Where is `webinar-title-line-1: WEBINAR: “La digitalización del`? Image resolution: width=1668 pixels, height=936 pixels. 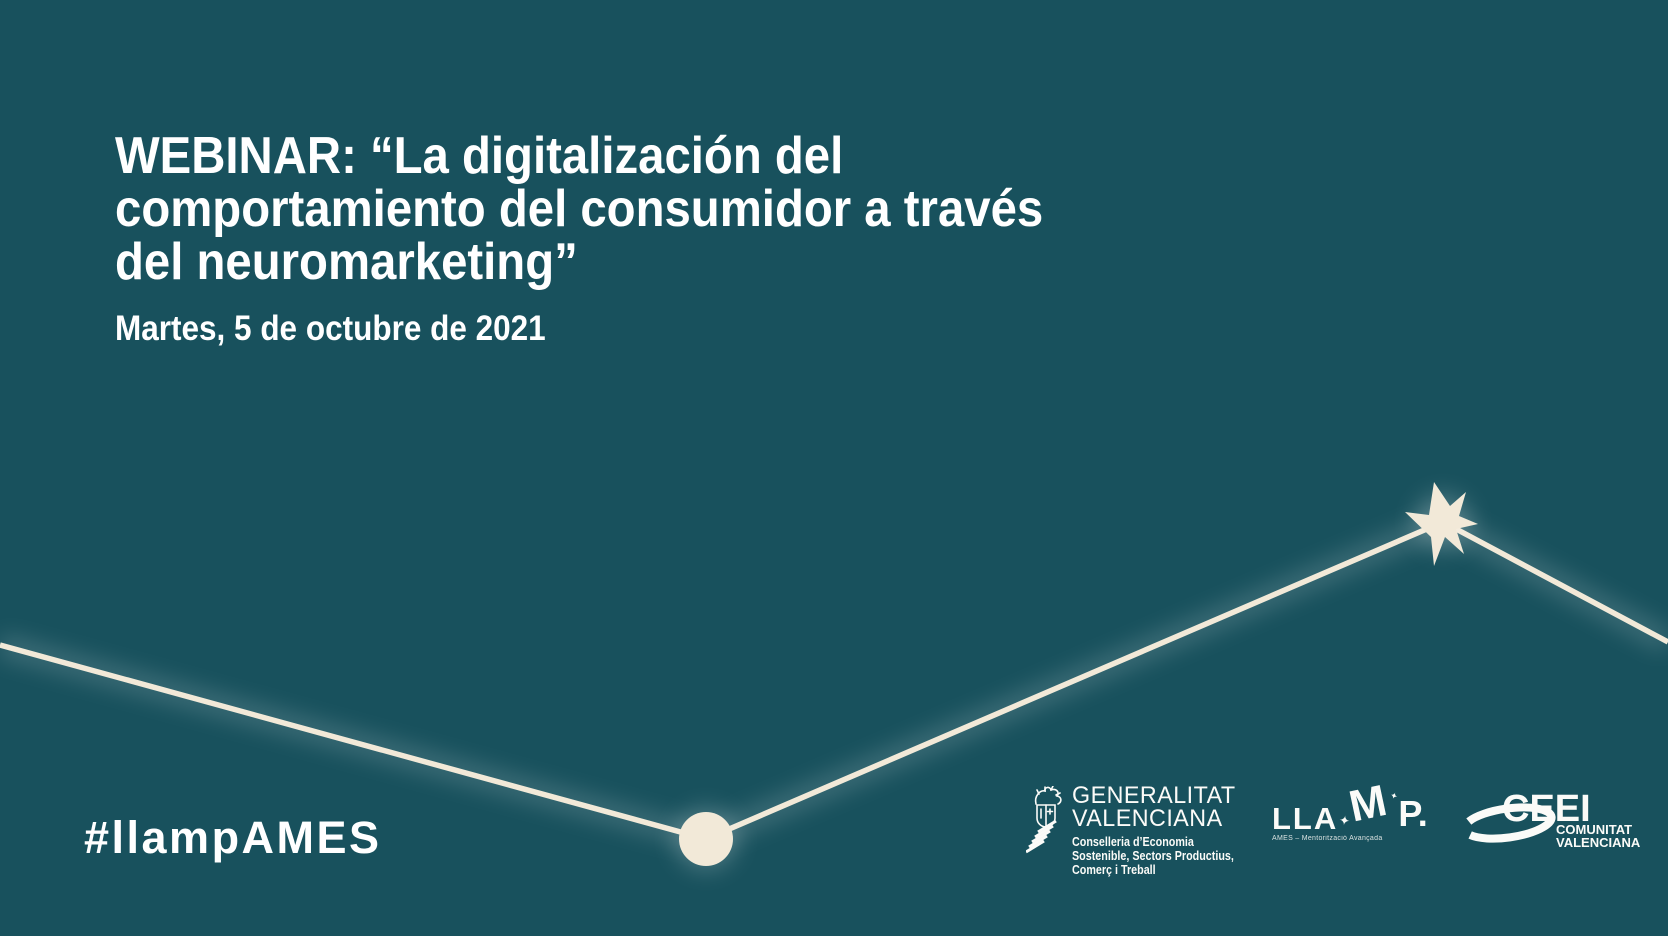 webinar-title-line-1: WEBINAR: “La digitalización del is located at coordinates (479, 156).